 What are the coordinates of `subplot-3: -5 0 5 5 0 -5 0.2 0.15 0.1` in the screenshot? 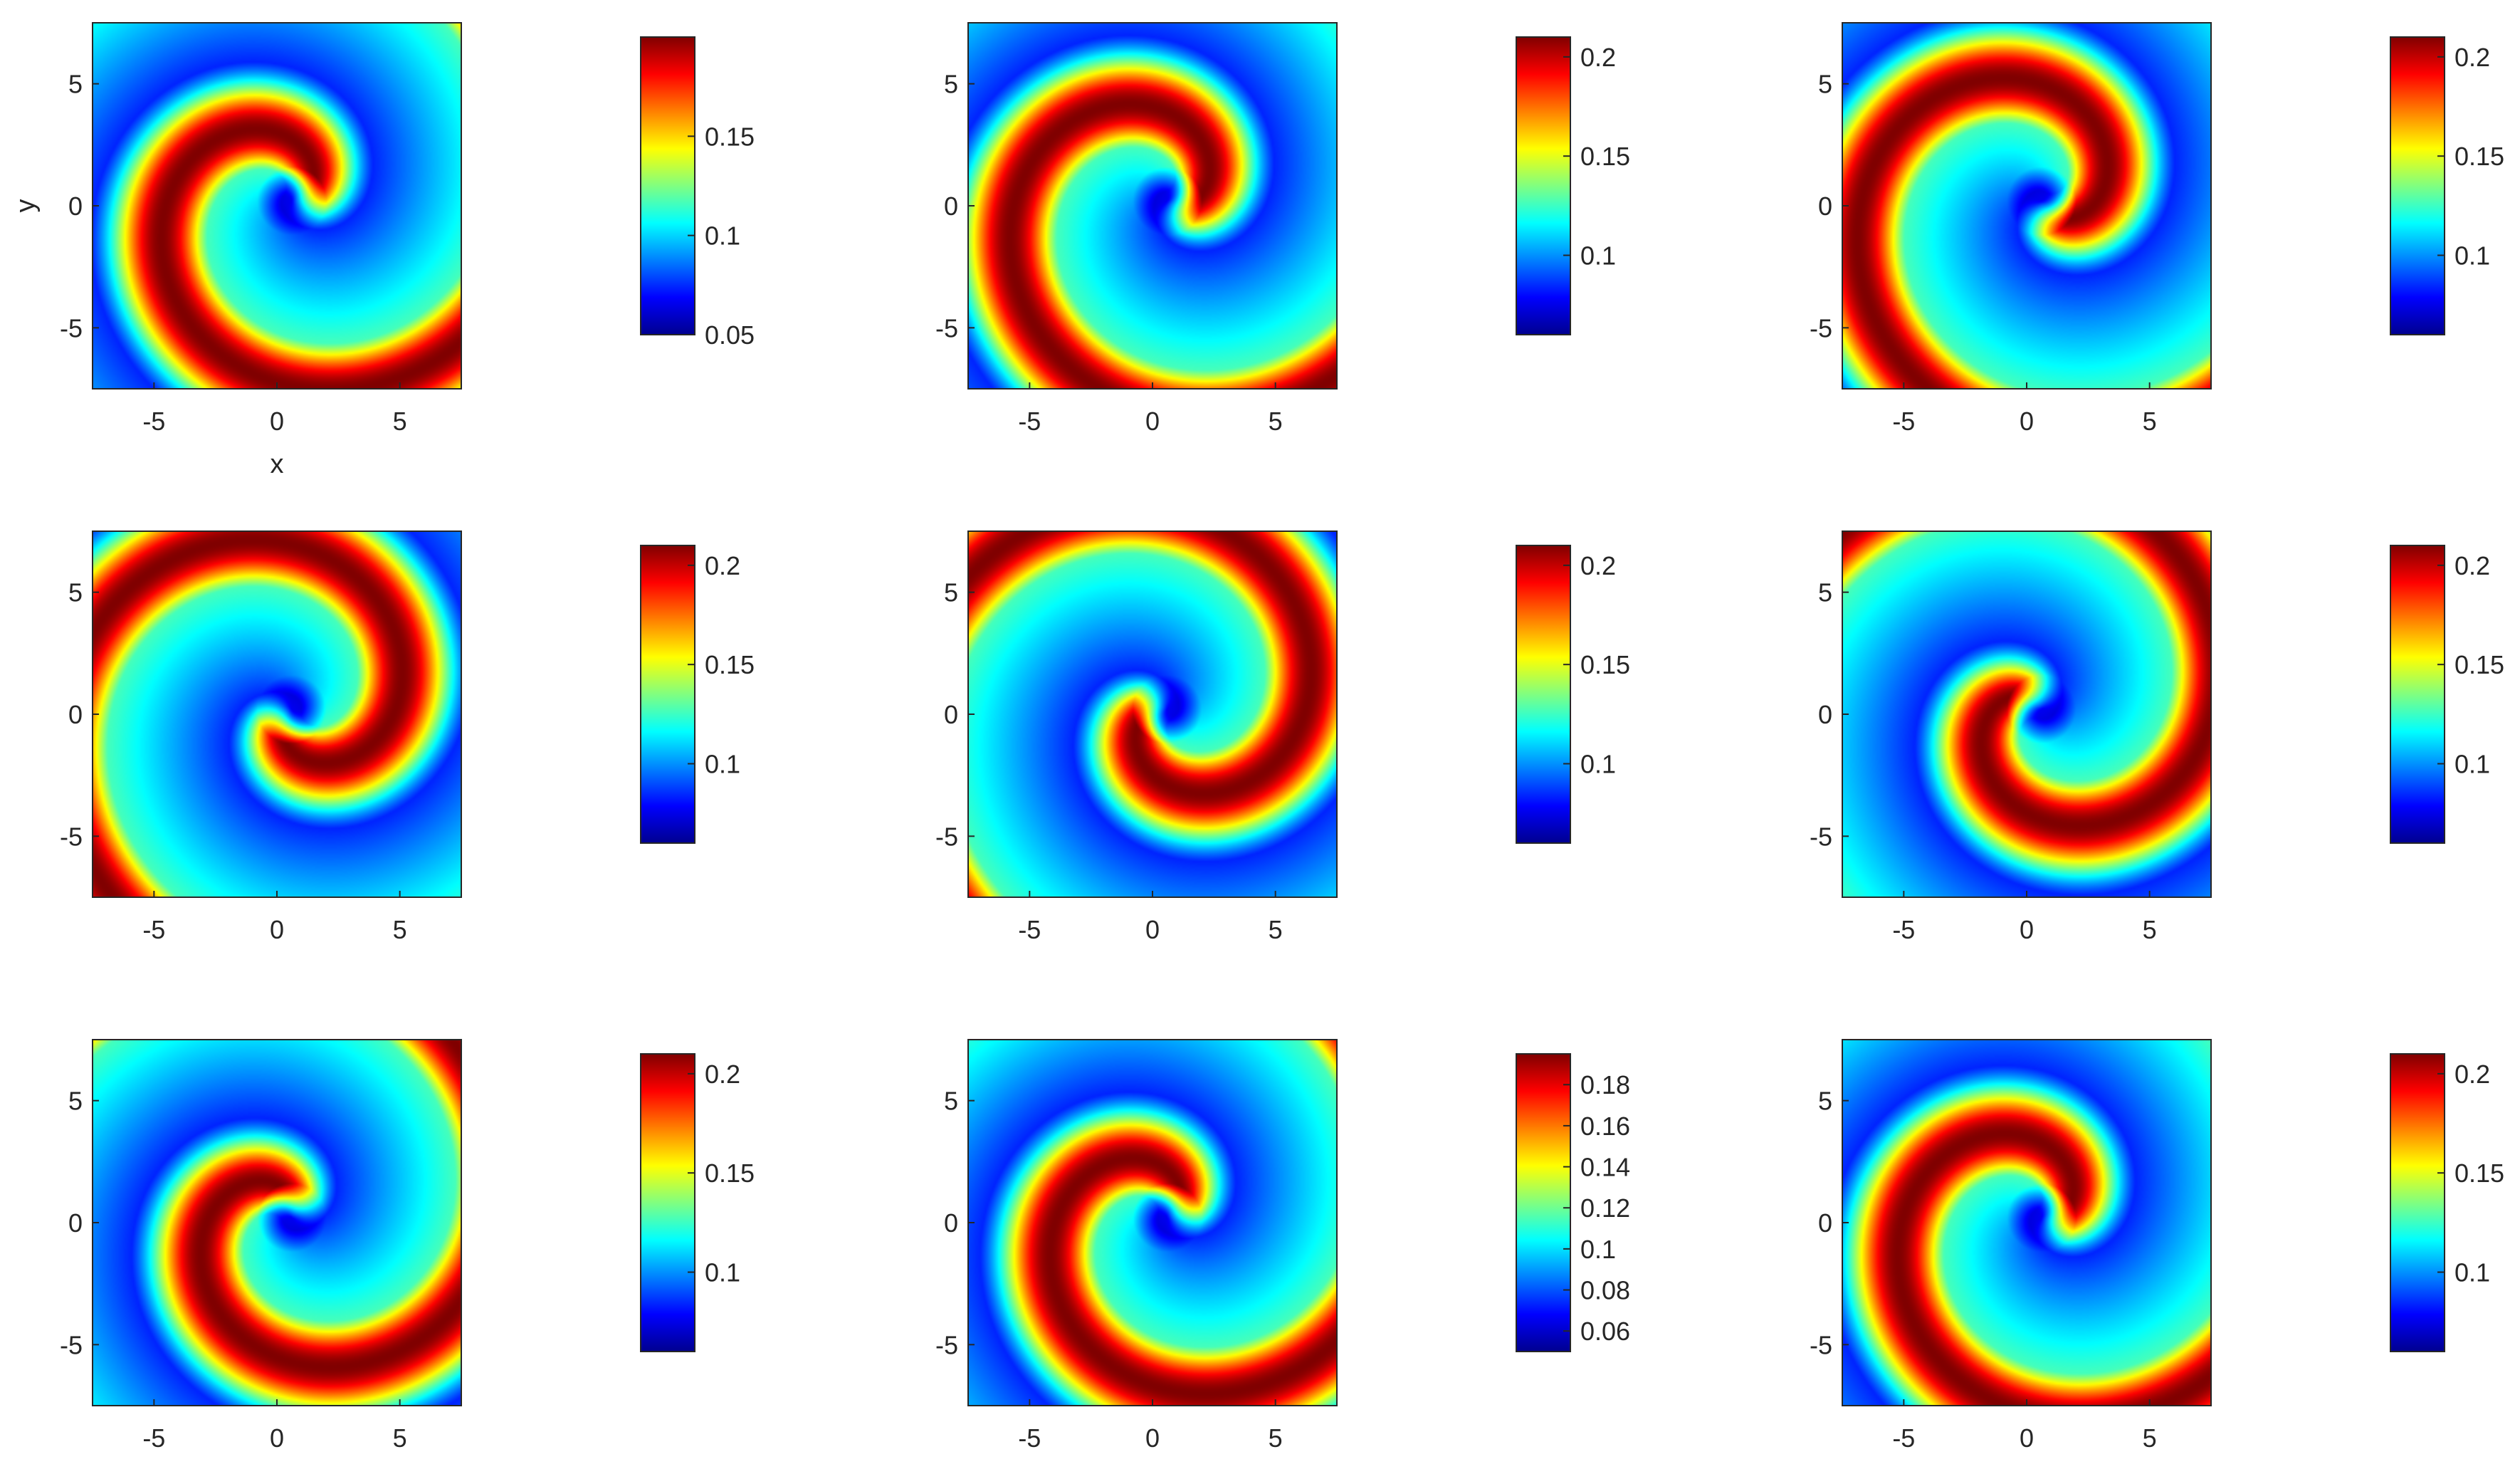 It's located at (2157, 229).